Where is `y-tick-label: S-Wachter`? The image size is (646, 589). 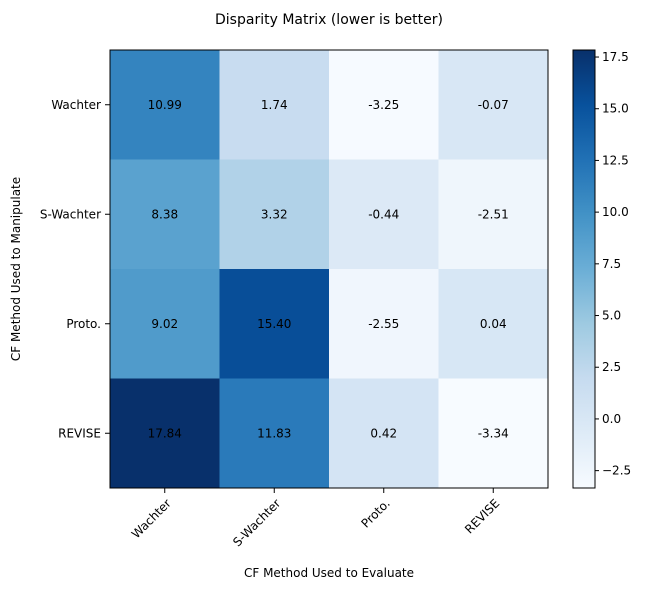
y-tick-label: S-Wachter is located at coordinates (70, 214).